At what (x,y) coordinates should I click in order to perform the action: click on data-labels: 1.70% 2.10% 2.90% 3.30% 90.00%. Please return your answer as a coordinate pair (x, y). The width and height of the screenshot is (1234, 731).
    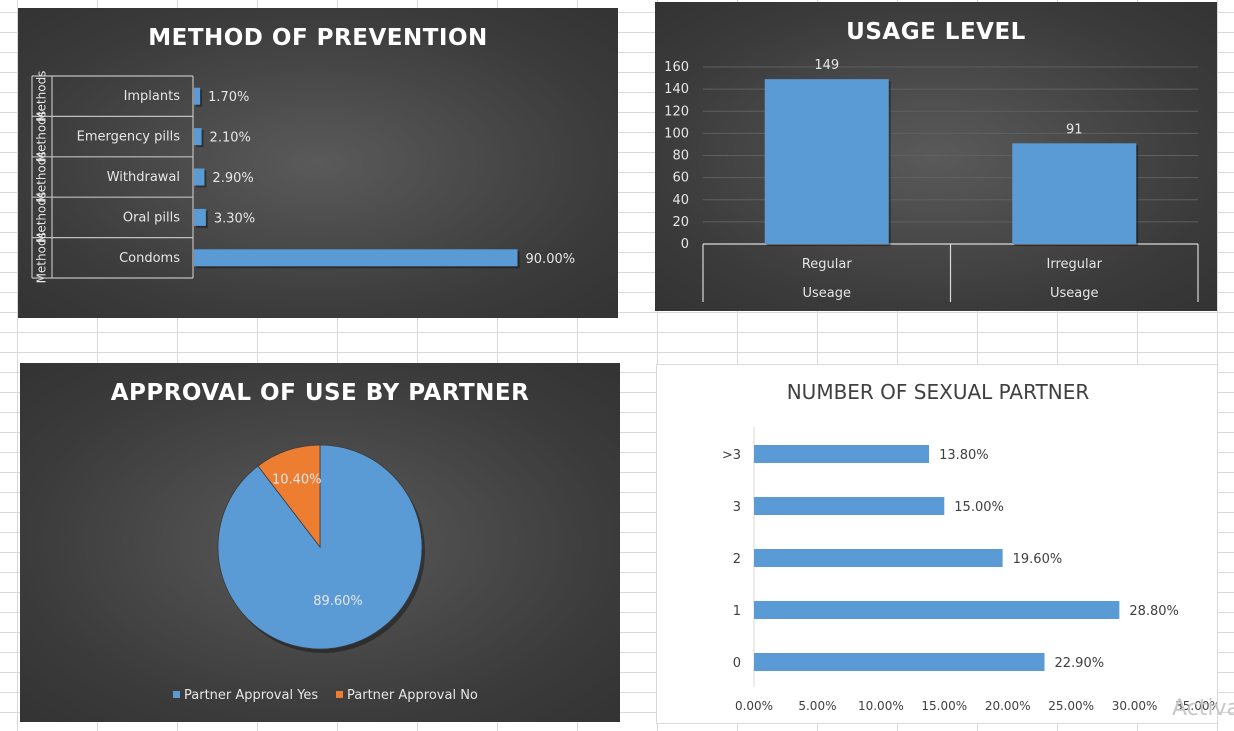
    Looking at the image, I should click on (391, 178).